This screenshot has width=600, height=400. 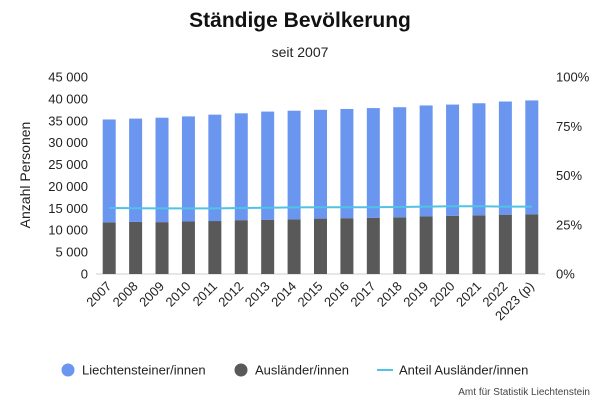 What do you see at coordinates (569, 175) in the screenshot?
I see `y2-tick-label: 50%` at bounding box center [569, 175].